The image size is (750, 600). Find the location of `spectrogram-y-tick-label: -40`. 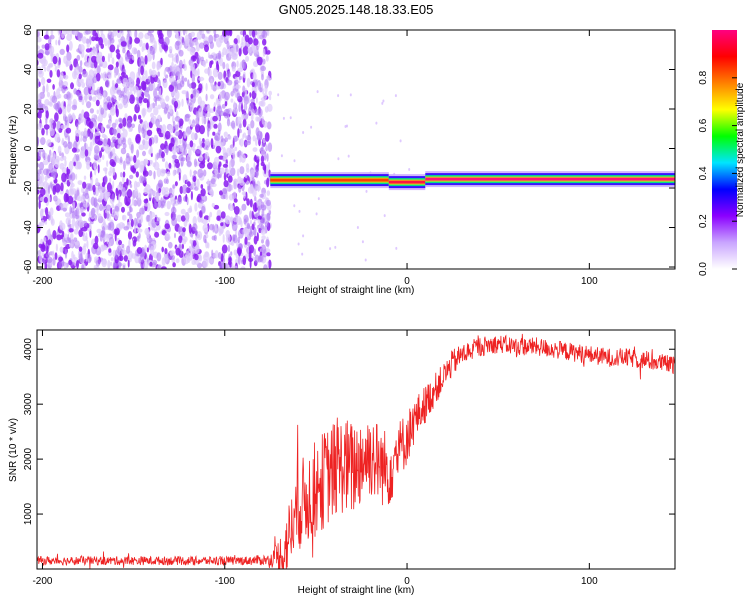

spectrogram-y-tick-label: -40 is located at coordinates (28, 227).